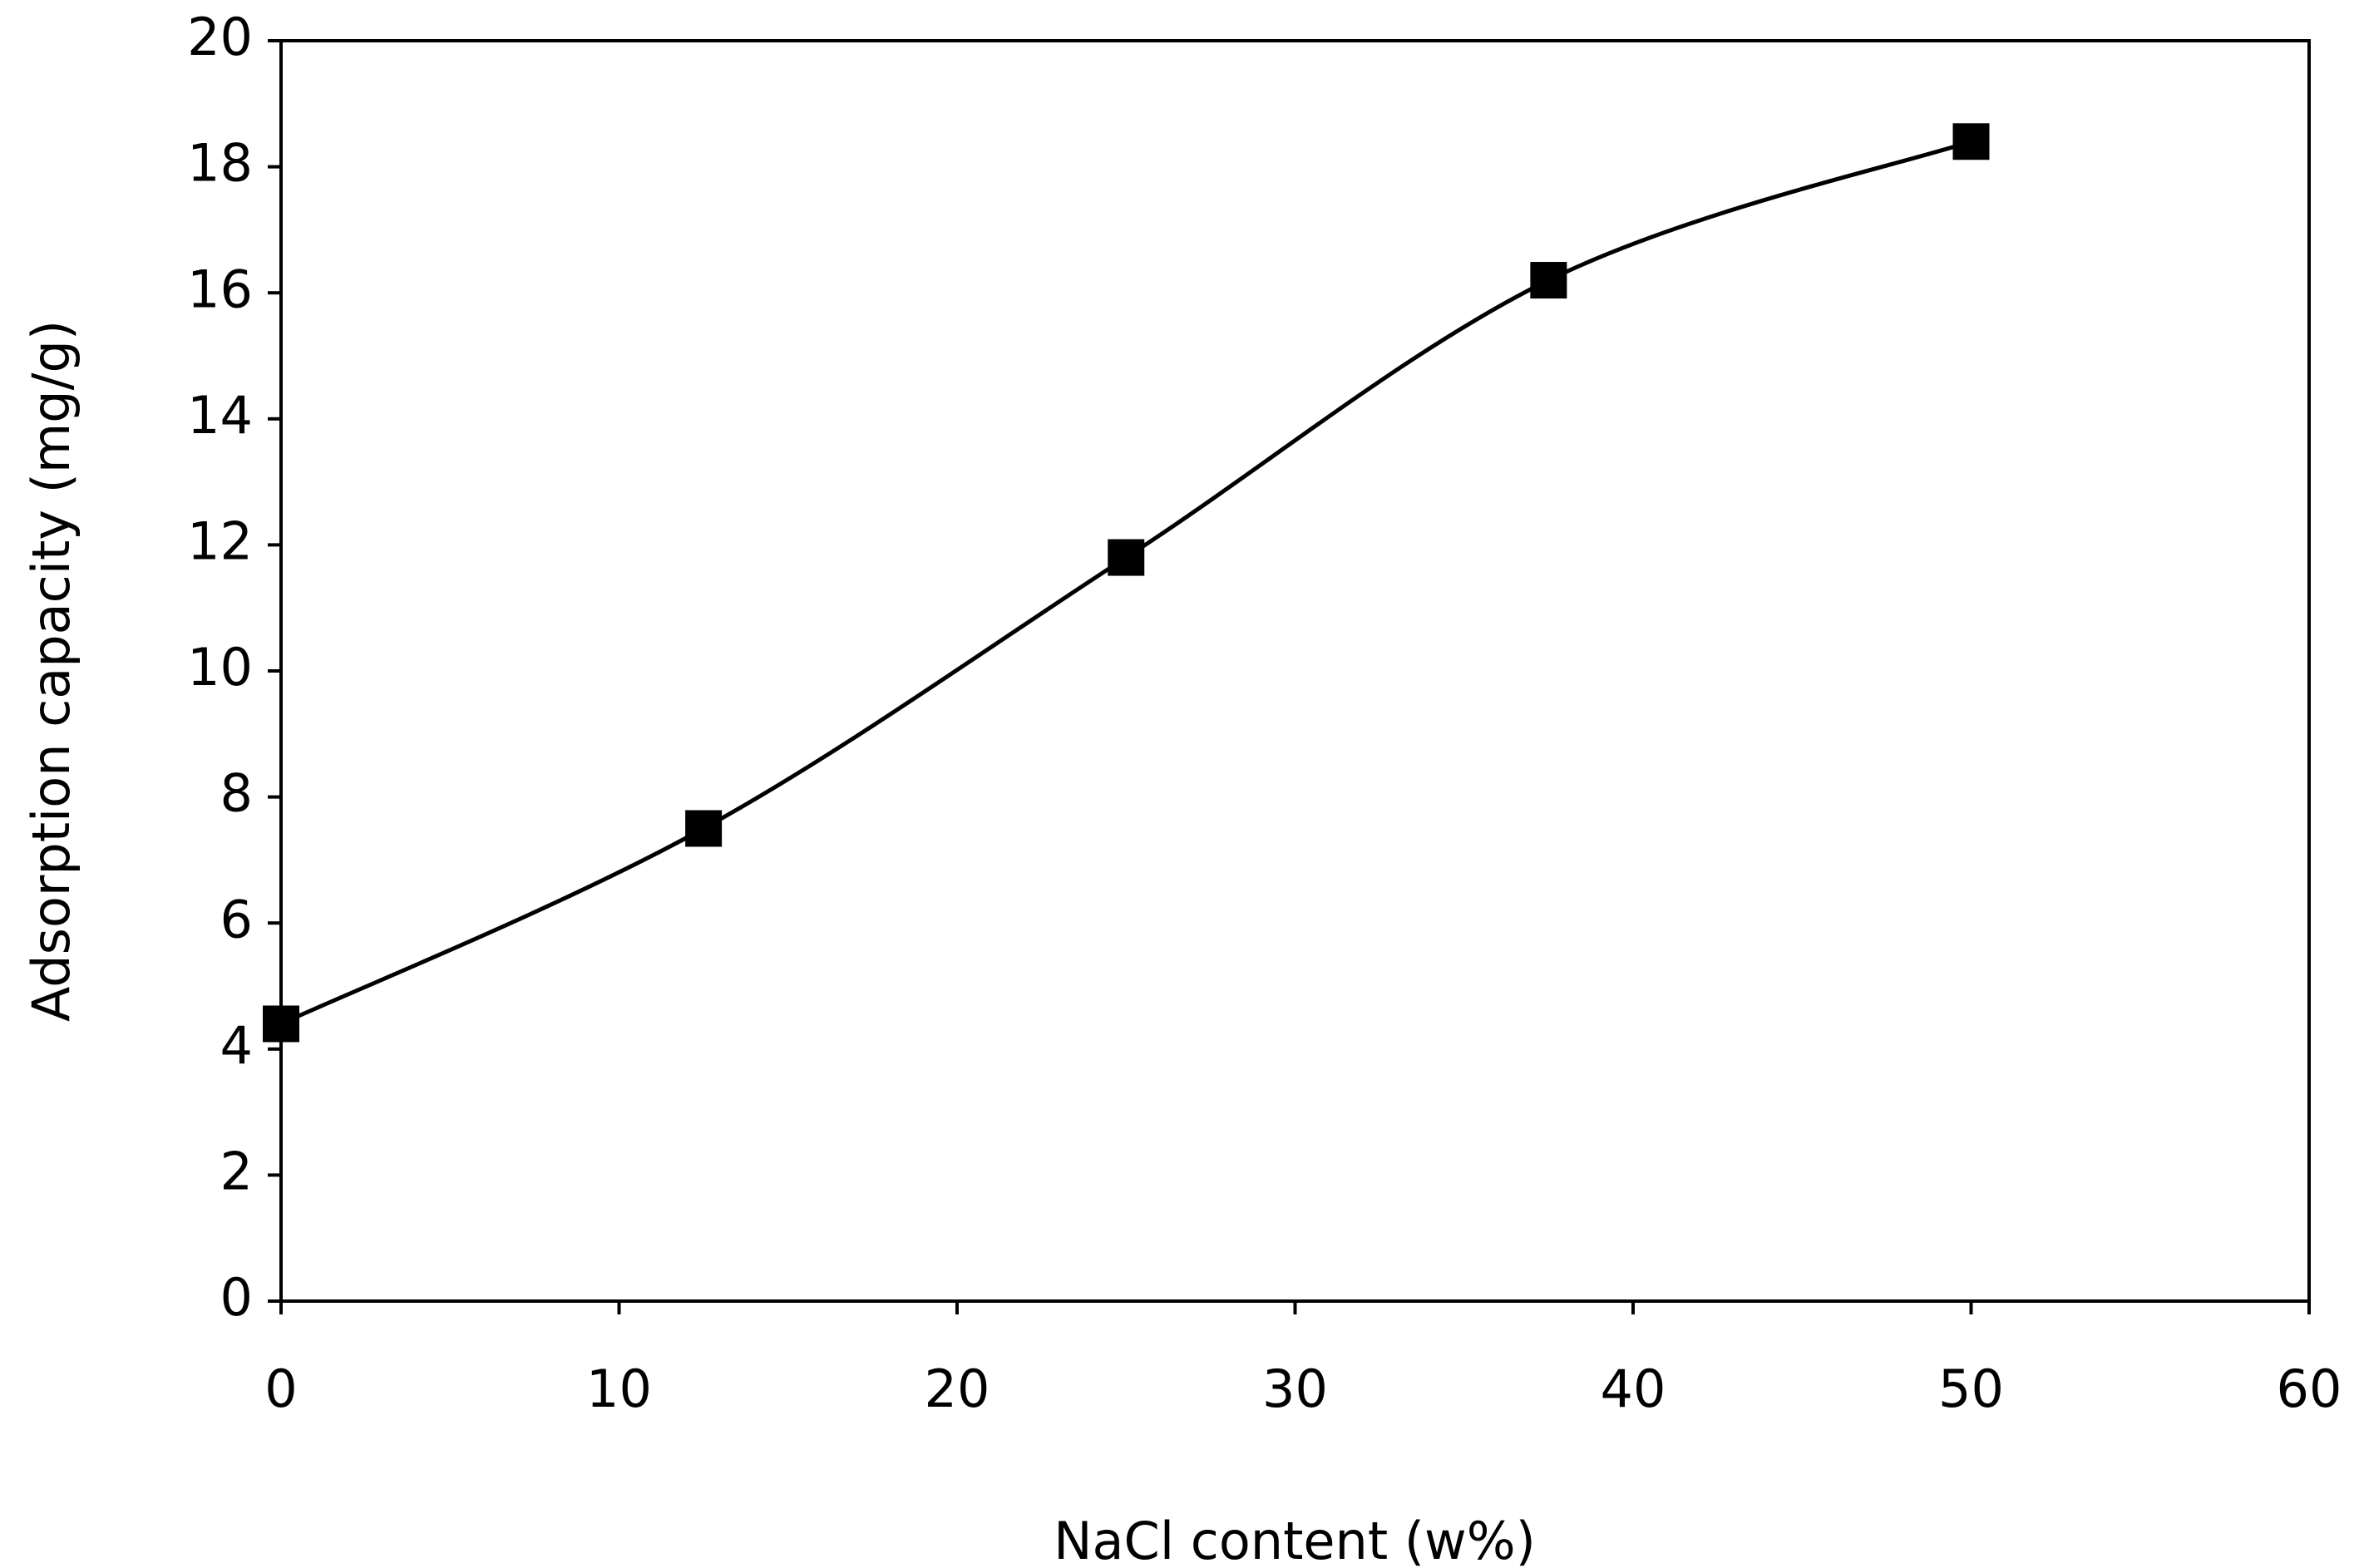 This screenshot has height=1568, width=2359. What do you see at coordinates (220, 540) in the screenshot?
I see `y-tick-label: 12` at bounding box center [220, 540].